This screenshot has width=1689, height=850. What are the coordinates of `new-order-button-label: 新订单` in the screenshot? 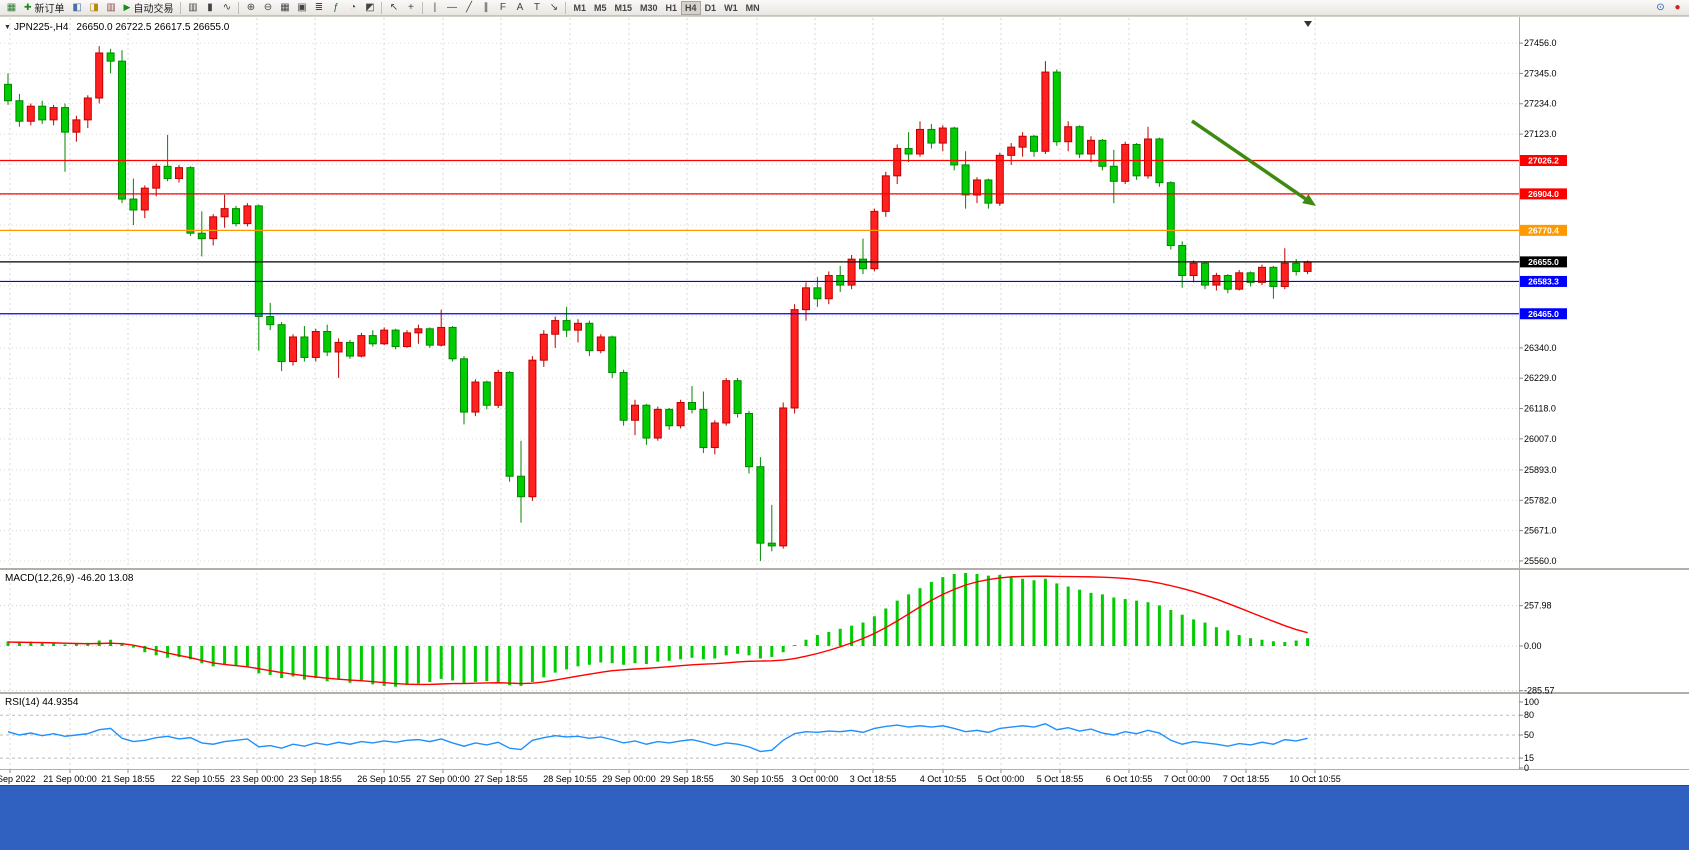 It's located at (49, 9).